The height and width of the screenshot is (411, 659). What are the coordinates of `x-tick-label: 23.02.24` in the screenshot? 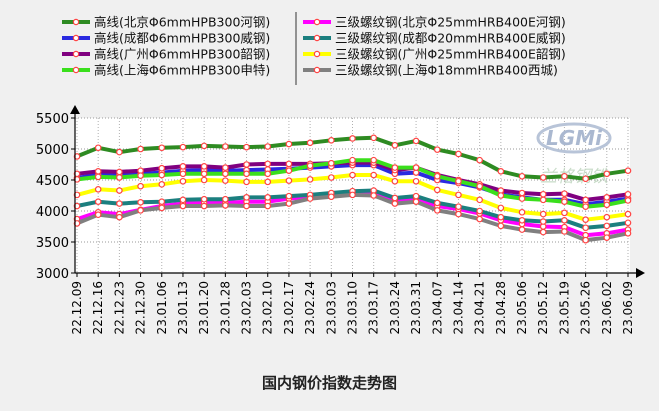 It's located at (310, 307).